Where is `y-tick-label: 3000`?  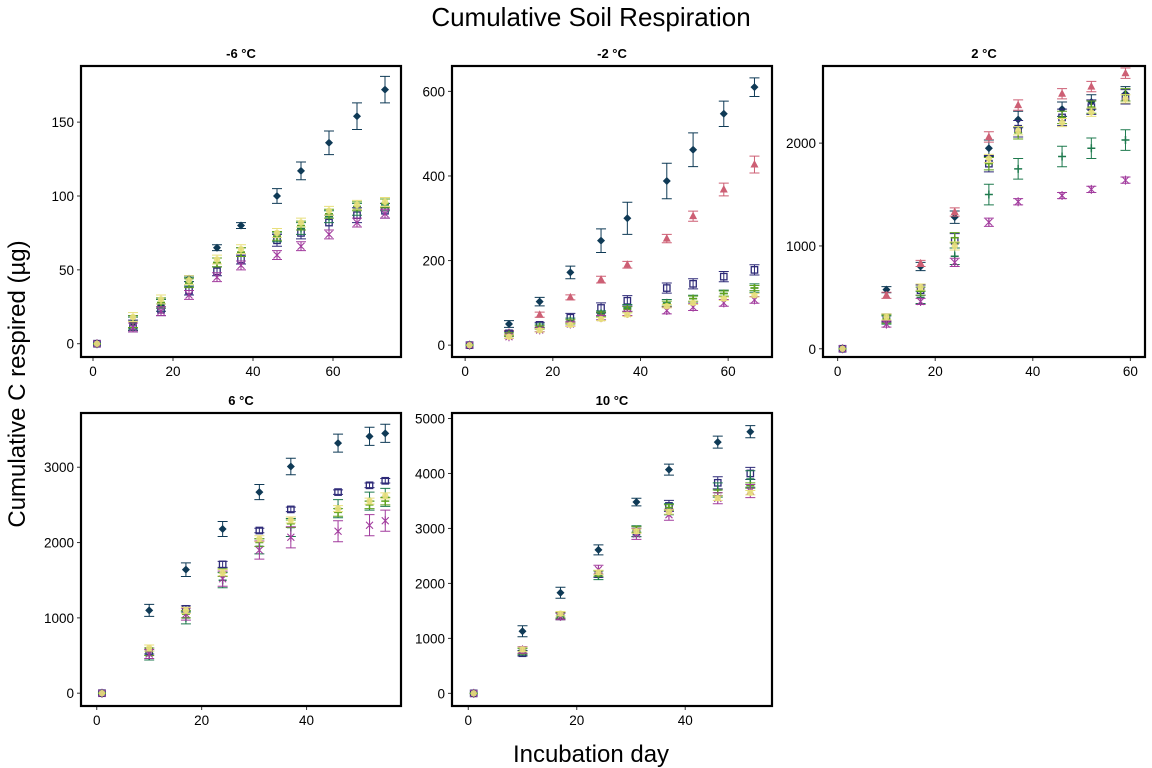
y-tick-label: 3000 is located at coordinates (430, 528).